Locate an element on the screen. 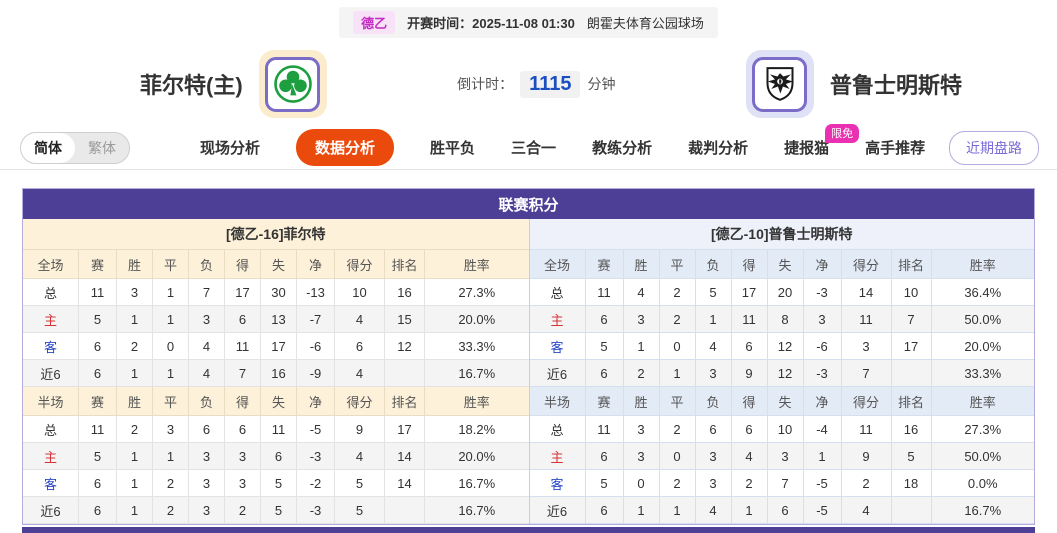 The height and width of the screenshot is (533, 1057). stat-cell: 9 is located at coordinates (866, 456).